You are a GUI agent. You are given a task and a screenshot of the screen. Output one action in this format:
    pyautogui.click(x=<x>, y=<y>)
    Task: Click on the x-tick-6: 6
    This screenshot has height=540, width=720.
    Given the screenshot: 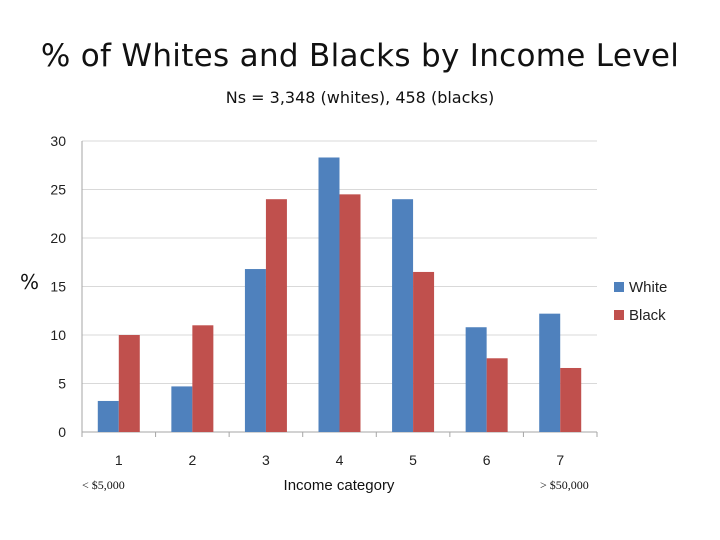 What is the action you would take?
    pyautogui.click(x=487, y=460)
    